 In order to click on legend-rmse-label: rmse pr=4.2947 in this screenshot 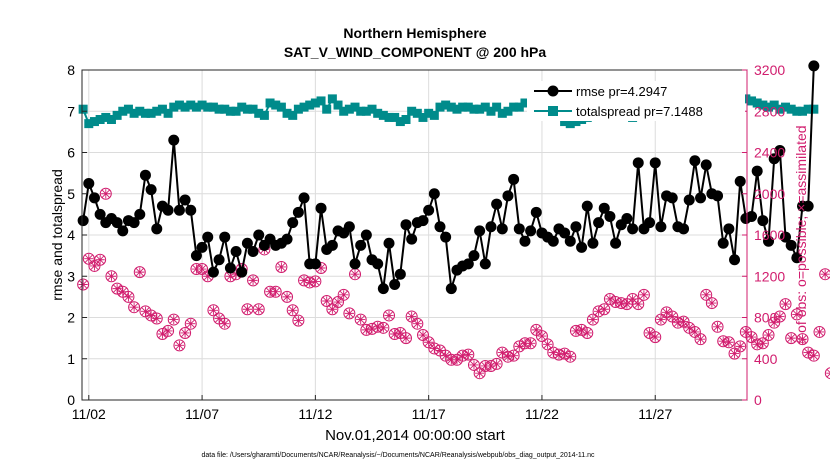, I will do `click(621, 91)`.